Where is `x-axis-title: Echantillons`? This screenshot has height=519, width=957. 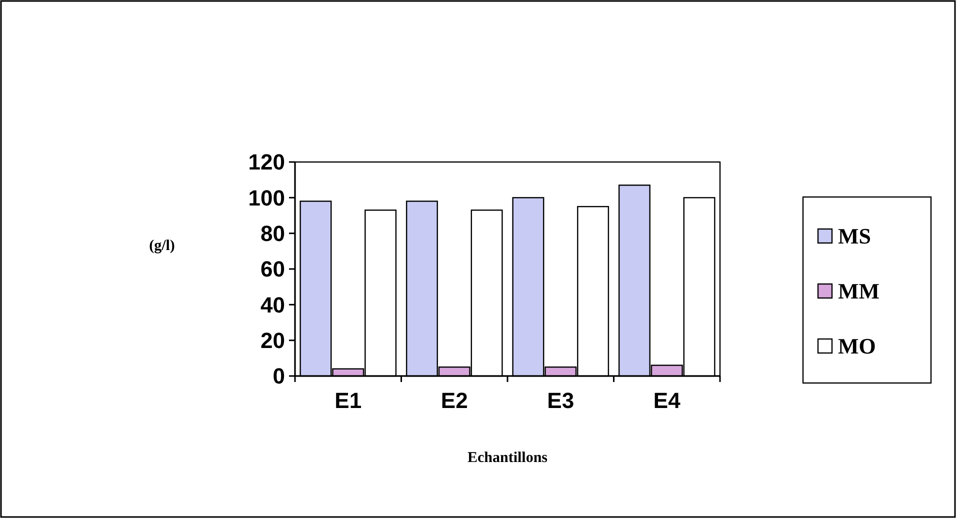 x-axis-title: Echantillons is located at coordinates (507, 458).